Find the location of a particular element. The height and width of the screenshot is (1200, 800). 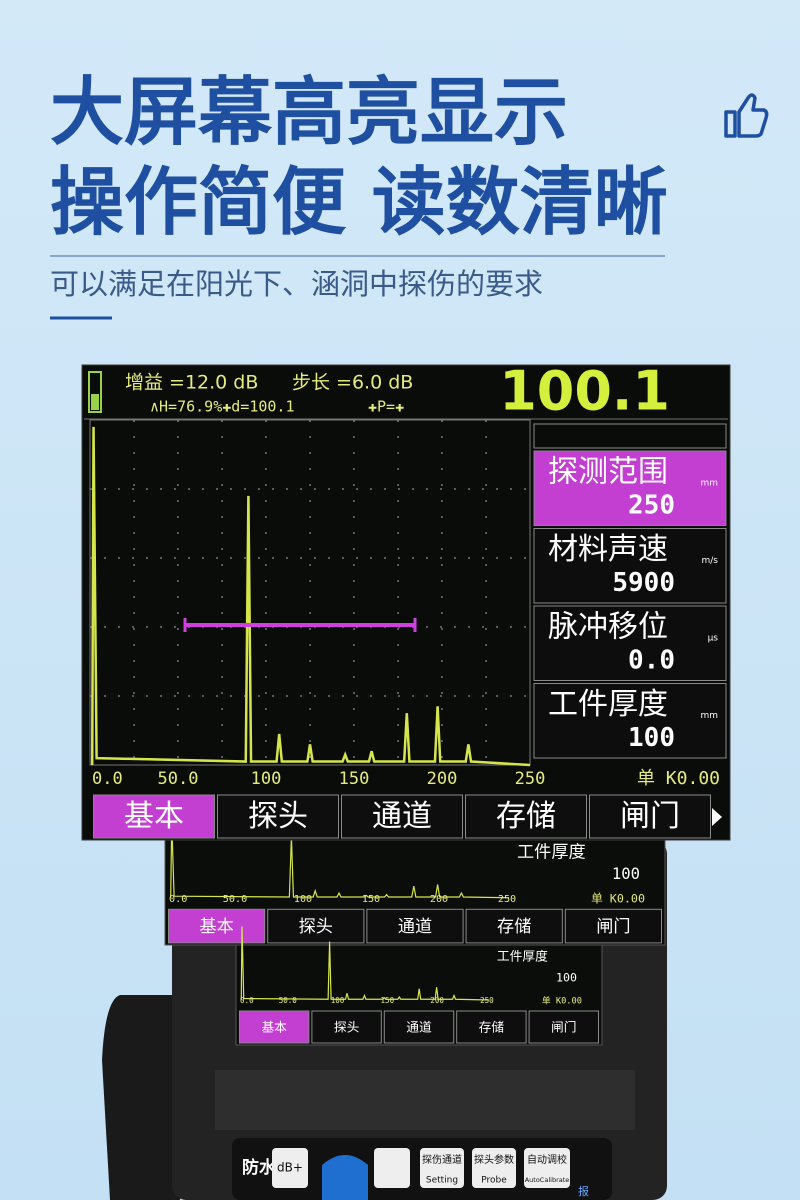

brand: 防水 is located at coordinates (259, 1167).